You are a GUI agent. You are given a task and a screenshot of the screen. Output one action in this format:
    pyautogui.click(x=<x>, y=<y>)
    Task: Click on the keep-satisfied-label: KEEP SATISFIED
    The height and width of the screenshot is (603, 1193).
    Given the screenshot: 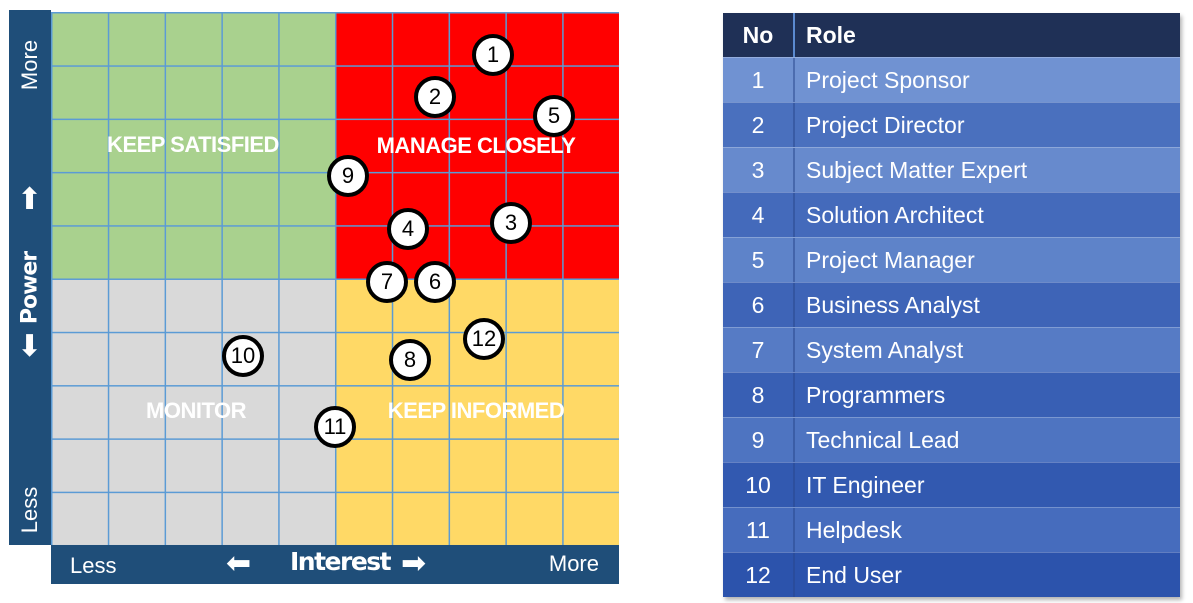 What is the action you would take?
    pyautogui.click(x=193, y=144)
    